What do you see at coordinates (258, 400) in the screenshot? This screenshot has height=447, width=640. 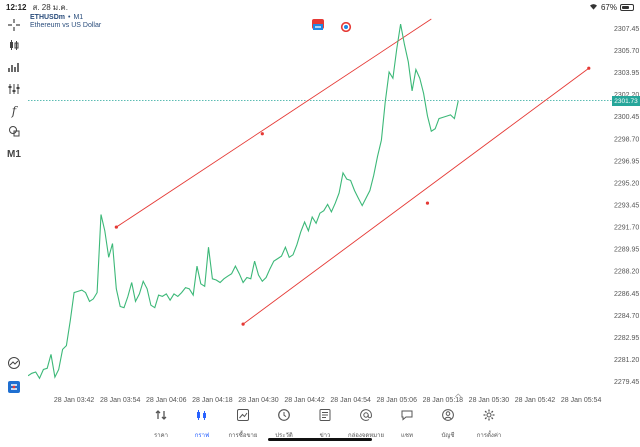 I see `time-tick-label: 28 Jan 04:30` at bounding box center [258, 400].